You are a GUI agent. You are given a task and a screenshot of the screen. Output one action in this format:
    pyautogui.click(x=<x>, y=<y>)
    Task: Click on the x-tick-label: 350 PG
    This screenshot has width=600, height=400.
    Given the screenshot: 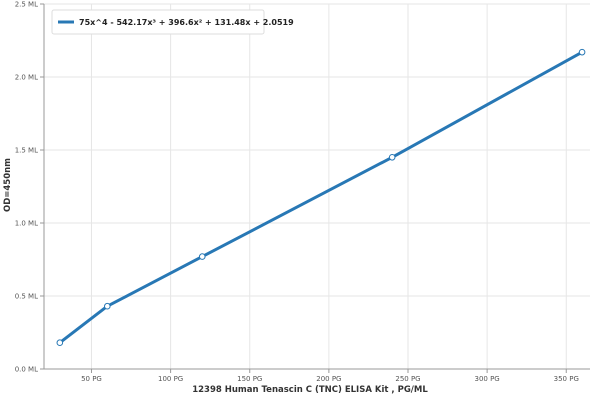 What is the action you would take?
    pyautogui.click(x=566, y=379)
    